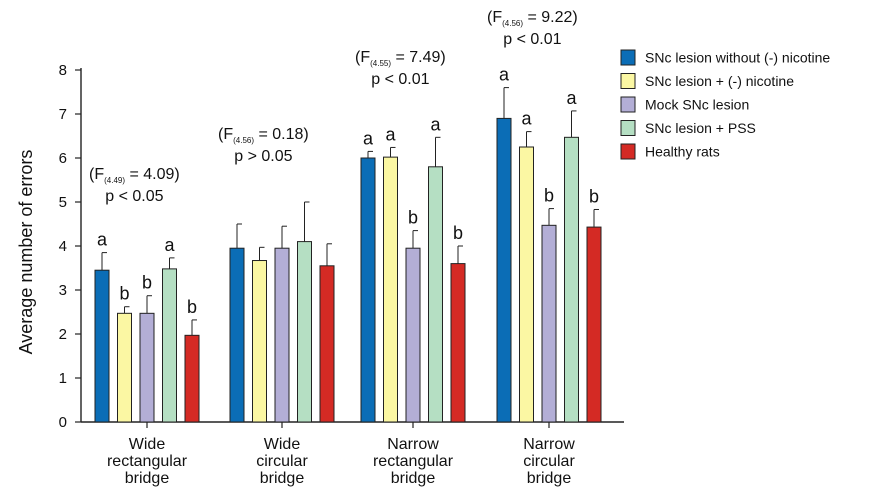 The image size is (878, 495). What do you see at coordinates (26, 252) in the screenshot?
I see `y-axis-label: Average number of errors` at bounding box center [26, 252].